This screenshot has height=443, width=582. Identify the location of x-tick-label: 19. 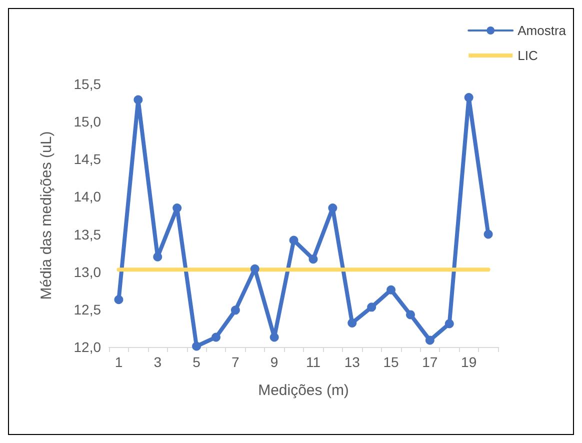
(469, 362).